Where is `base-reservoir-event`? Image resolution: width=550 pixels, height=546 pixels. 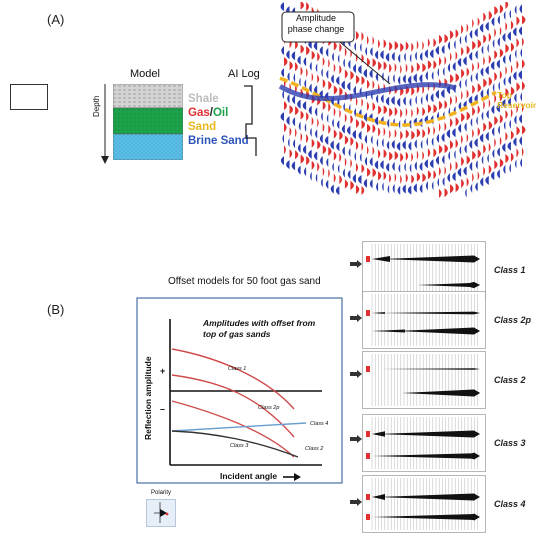
base-reservoir-event is located at coordinates (367, 92).